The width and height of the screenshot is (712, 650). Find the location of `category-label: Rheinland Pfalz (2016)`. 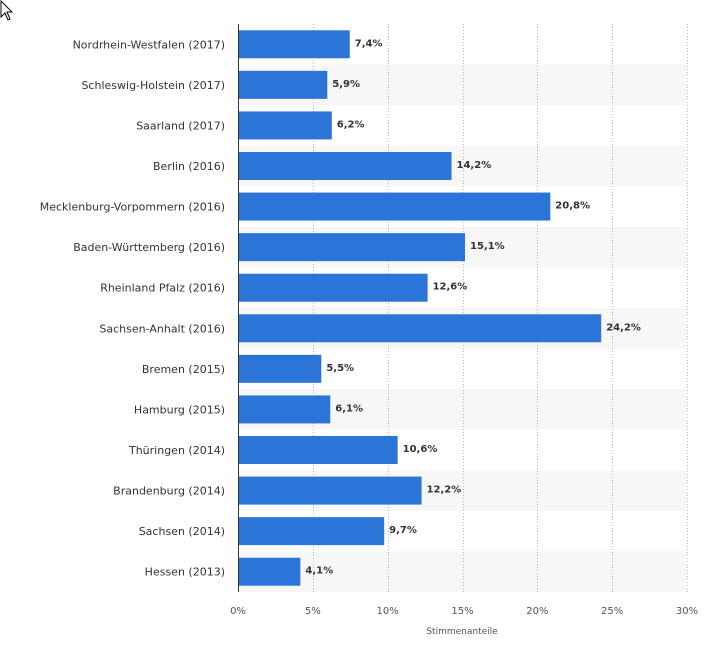

category-label: Rheinland Pfalz (2016) is located at coordinates (162, 288).